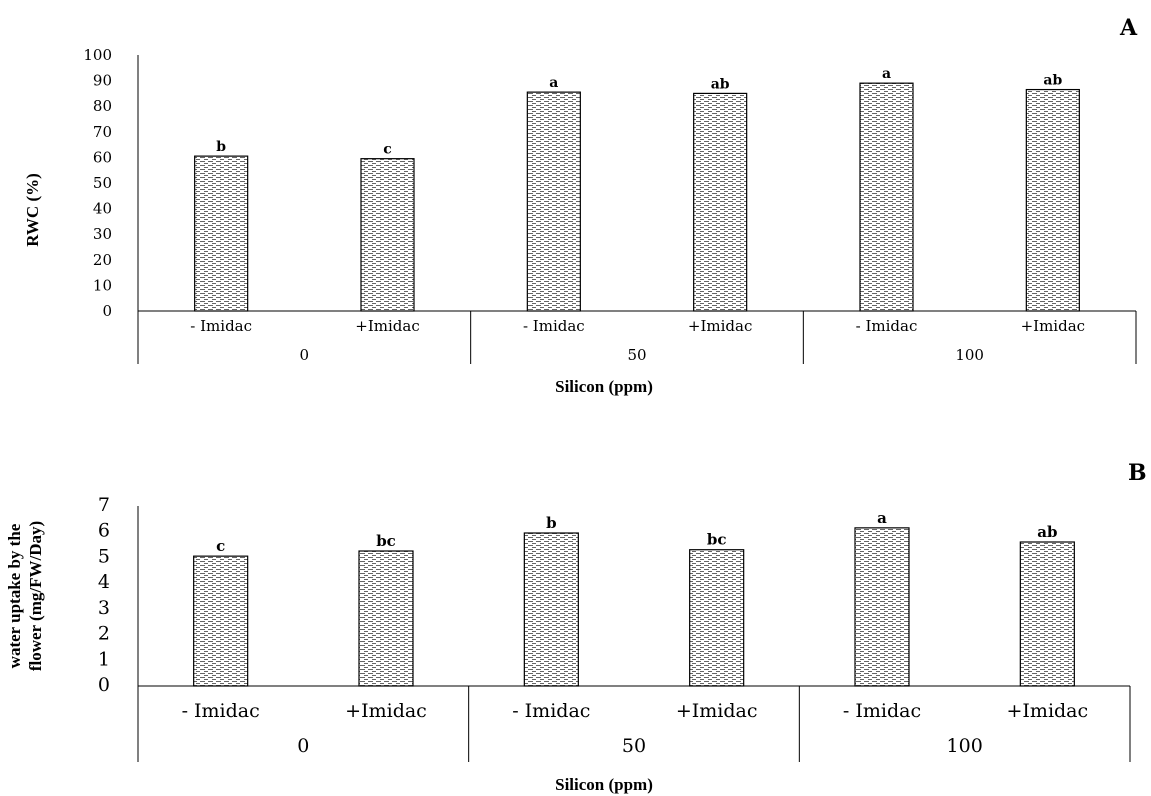  I want to click on panel-b-group-labels: 0 50 100, so click(640, 746).